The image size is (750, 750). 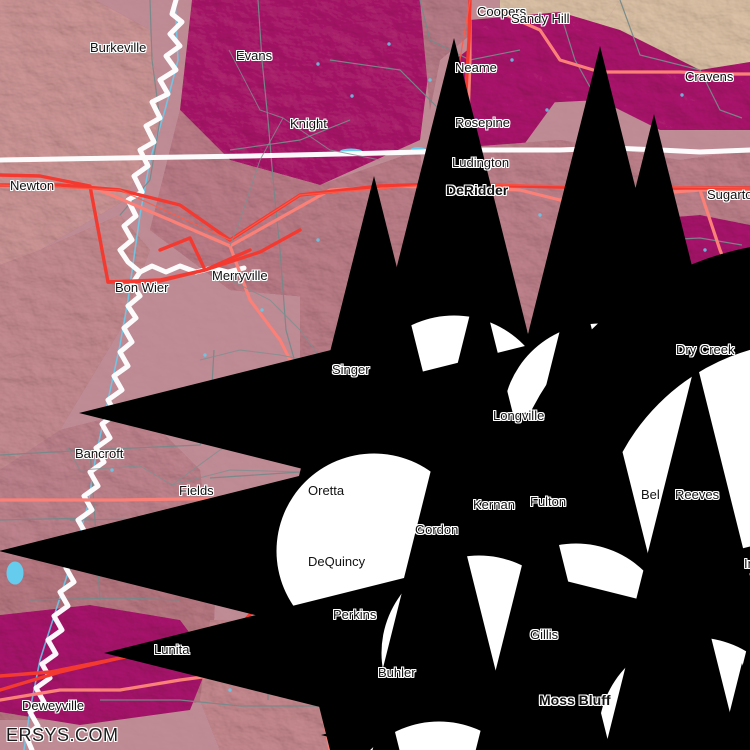 What do you see at coordinates (397, 672) in the screenshot?
I see `city-label: Buhler` at bounding box center [397, 672].